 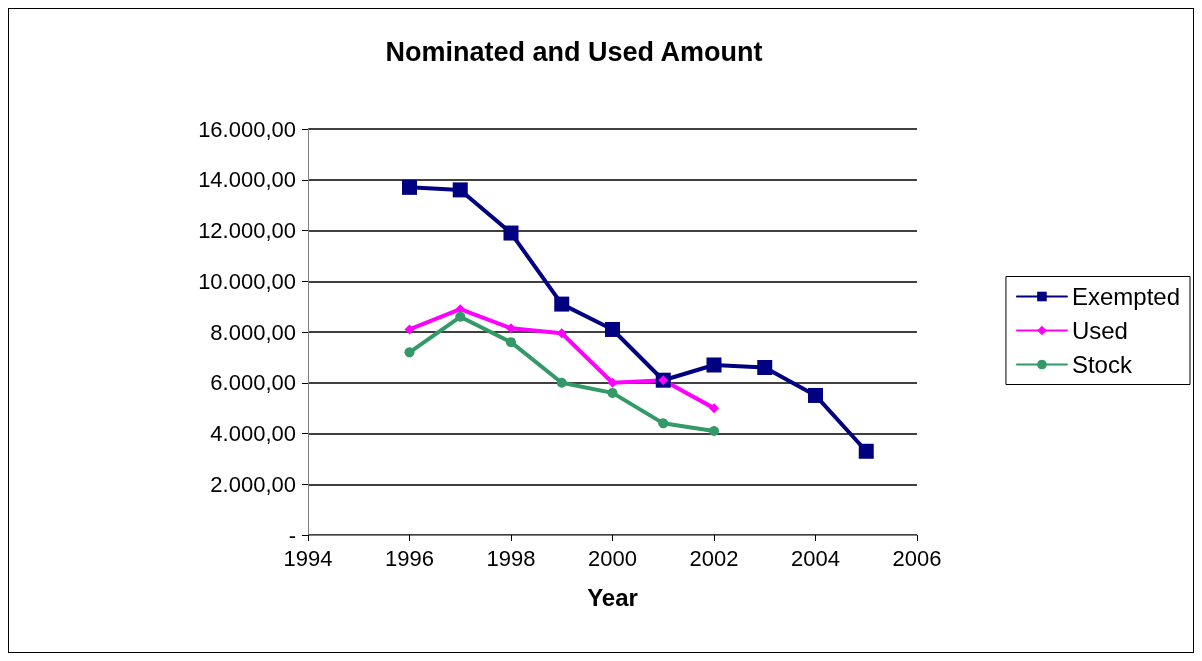 What do you see at coordinates (308, 558) in the screenshot?
I see `x-tick-label: 1994` at bounding box center [308, 558].